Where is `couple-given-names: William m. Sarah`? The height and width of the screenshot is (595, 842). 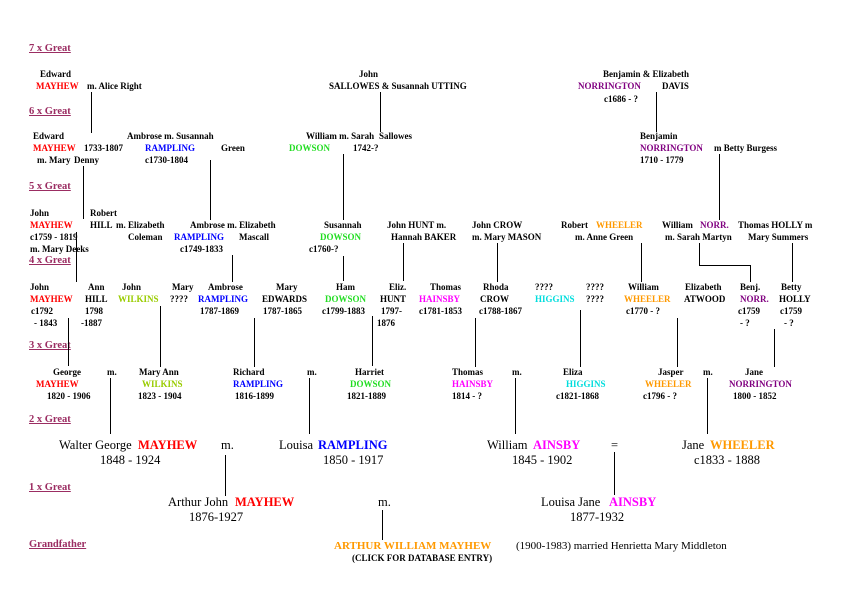 couple-given-names: William m. Sarah is located at coordinates (340, 136).